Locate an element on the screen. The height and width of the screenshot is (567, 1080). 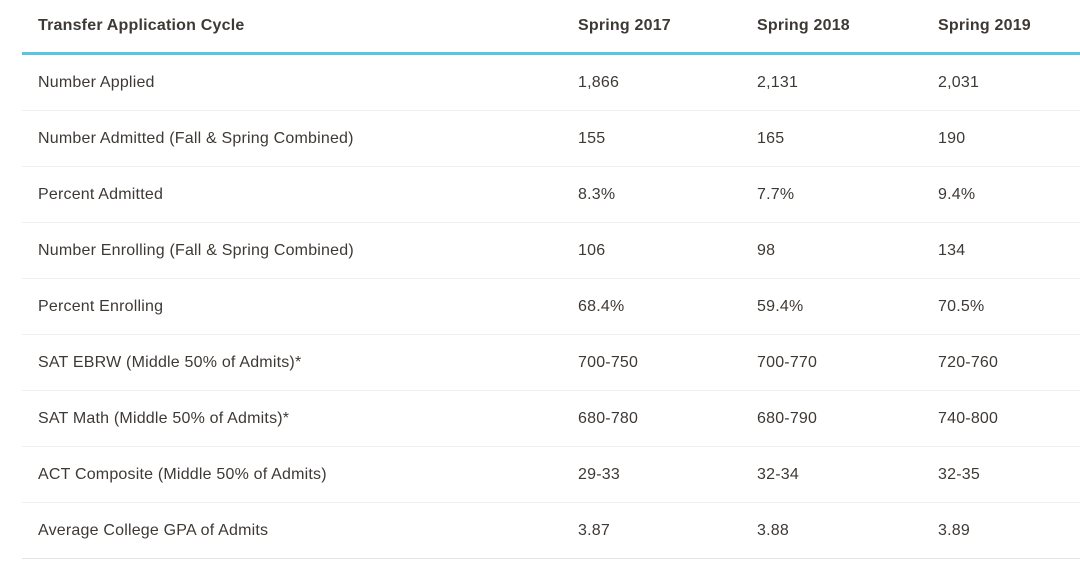
table-row: Percent Enrolling 68.4% 59.4% 70.5% is located at coordinates (551, 307).